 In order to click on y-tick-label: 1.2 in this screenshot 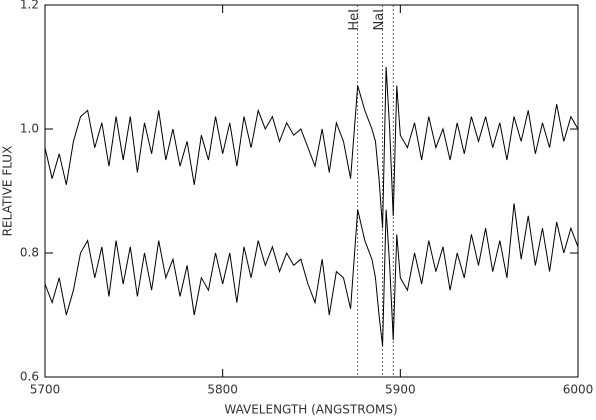, I will do `click(29, 6)`.